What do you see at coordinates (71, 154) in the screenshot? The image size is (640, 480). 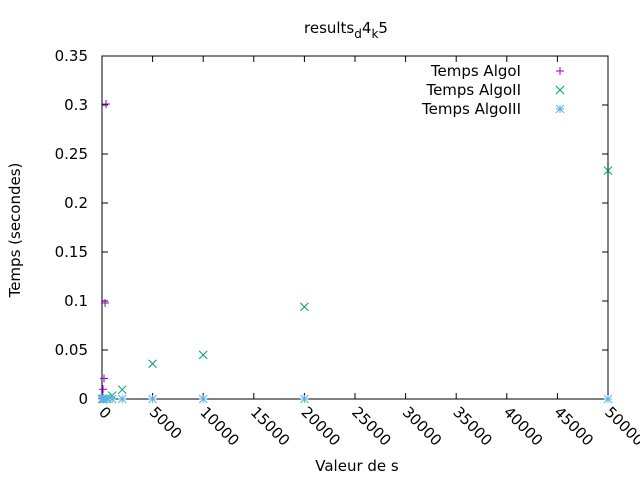 I see `y-tick-label: 0.25` at bounding box center [71, 154].